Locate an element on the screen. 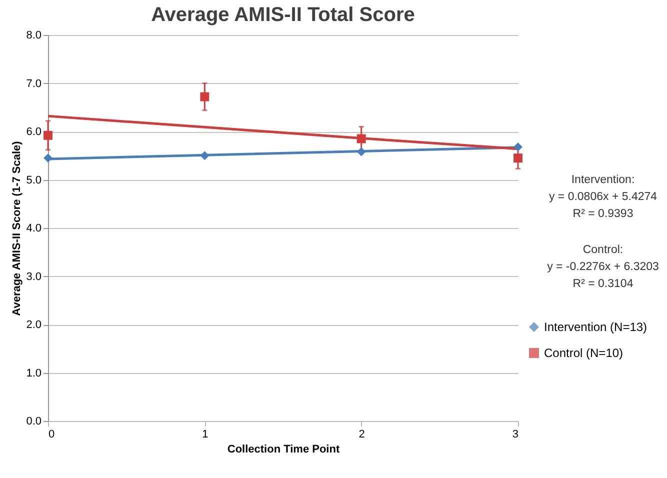 The image size is (667, 478). legend-label: Intervention (N=13) is located at coordinates (596, 327).